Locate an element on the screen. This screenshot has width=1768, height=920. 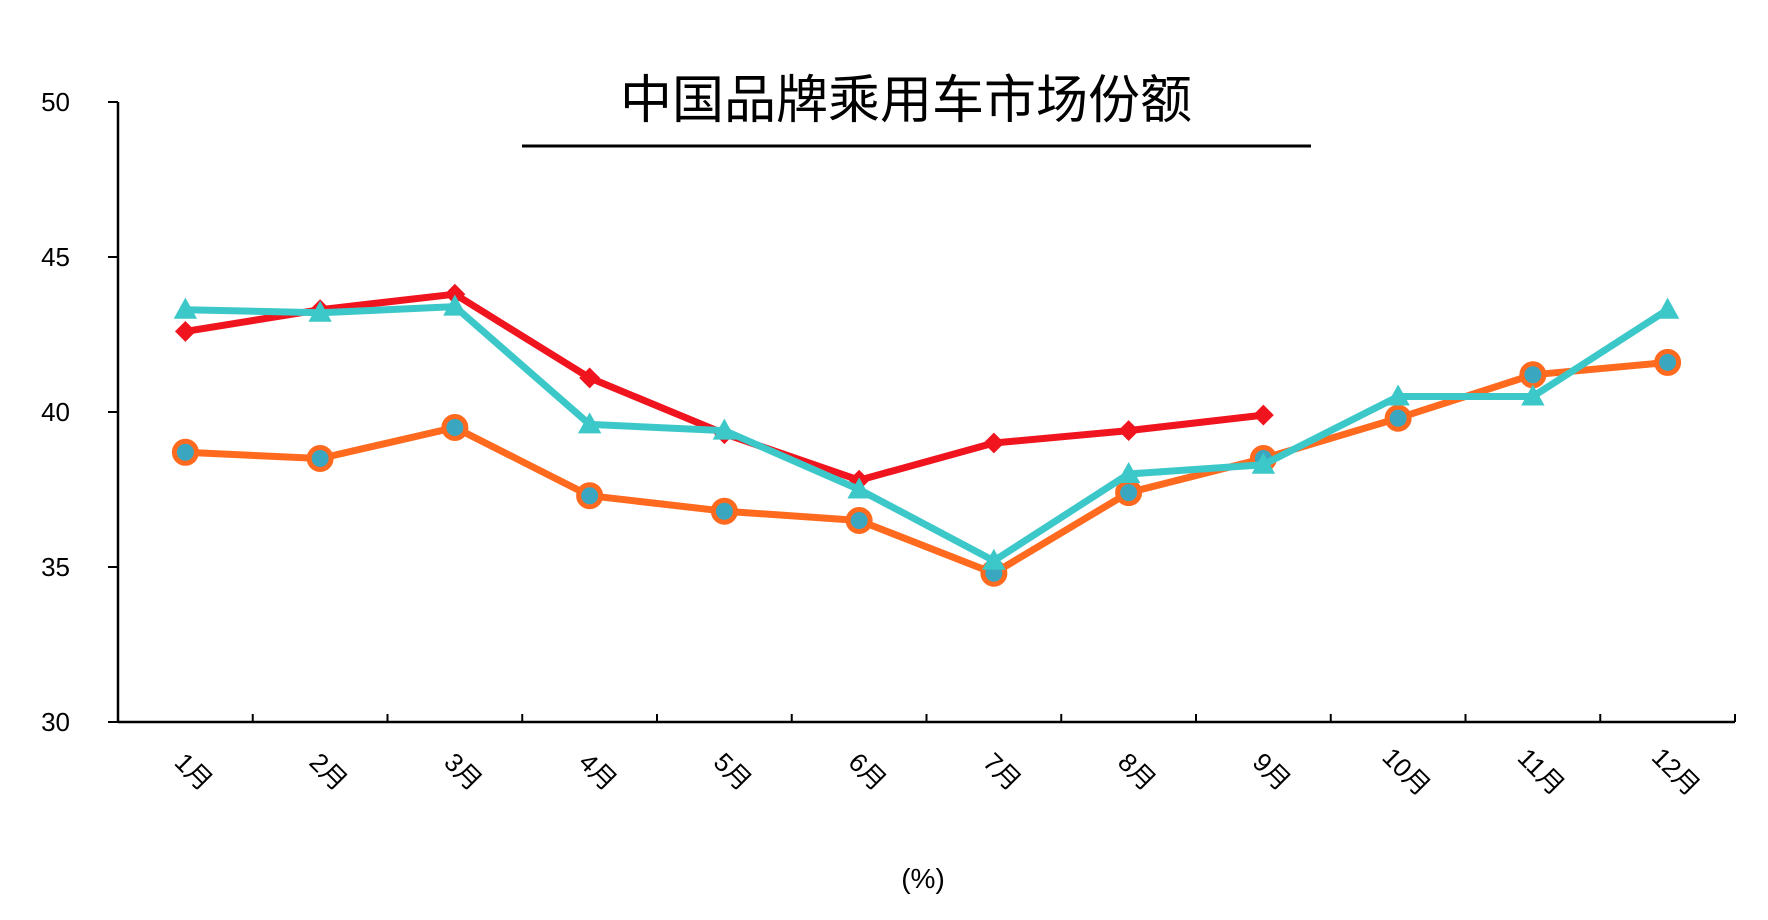
x-tick-label: 5月 is located at coordinates (733, 772).